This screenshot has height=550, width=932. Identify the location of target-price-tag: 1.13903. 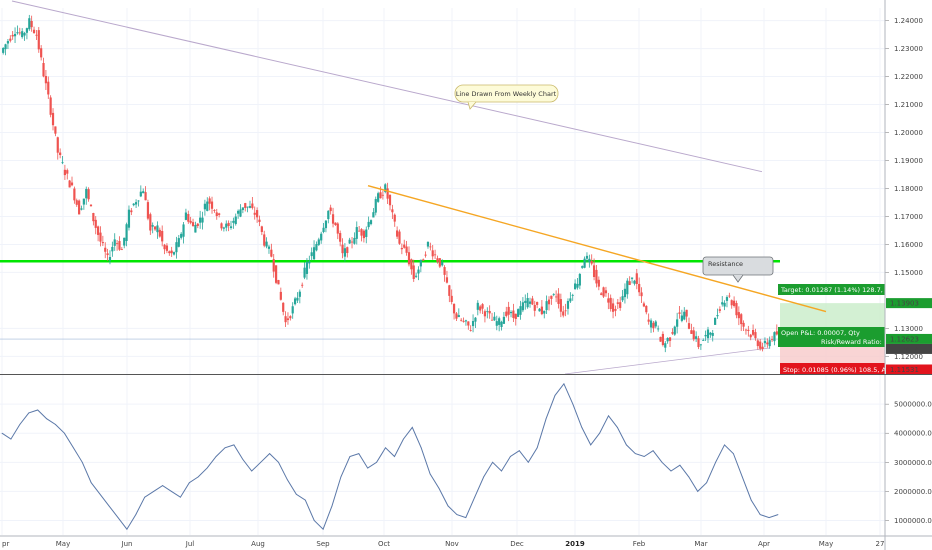
(909, 303).